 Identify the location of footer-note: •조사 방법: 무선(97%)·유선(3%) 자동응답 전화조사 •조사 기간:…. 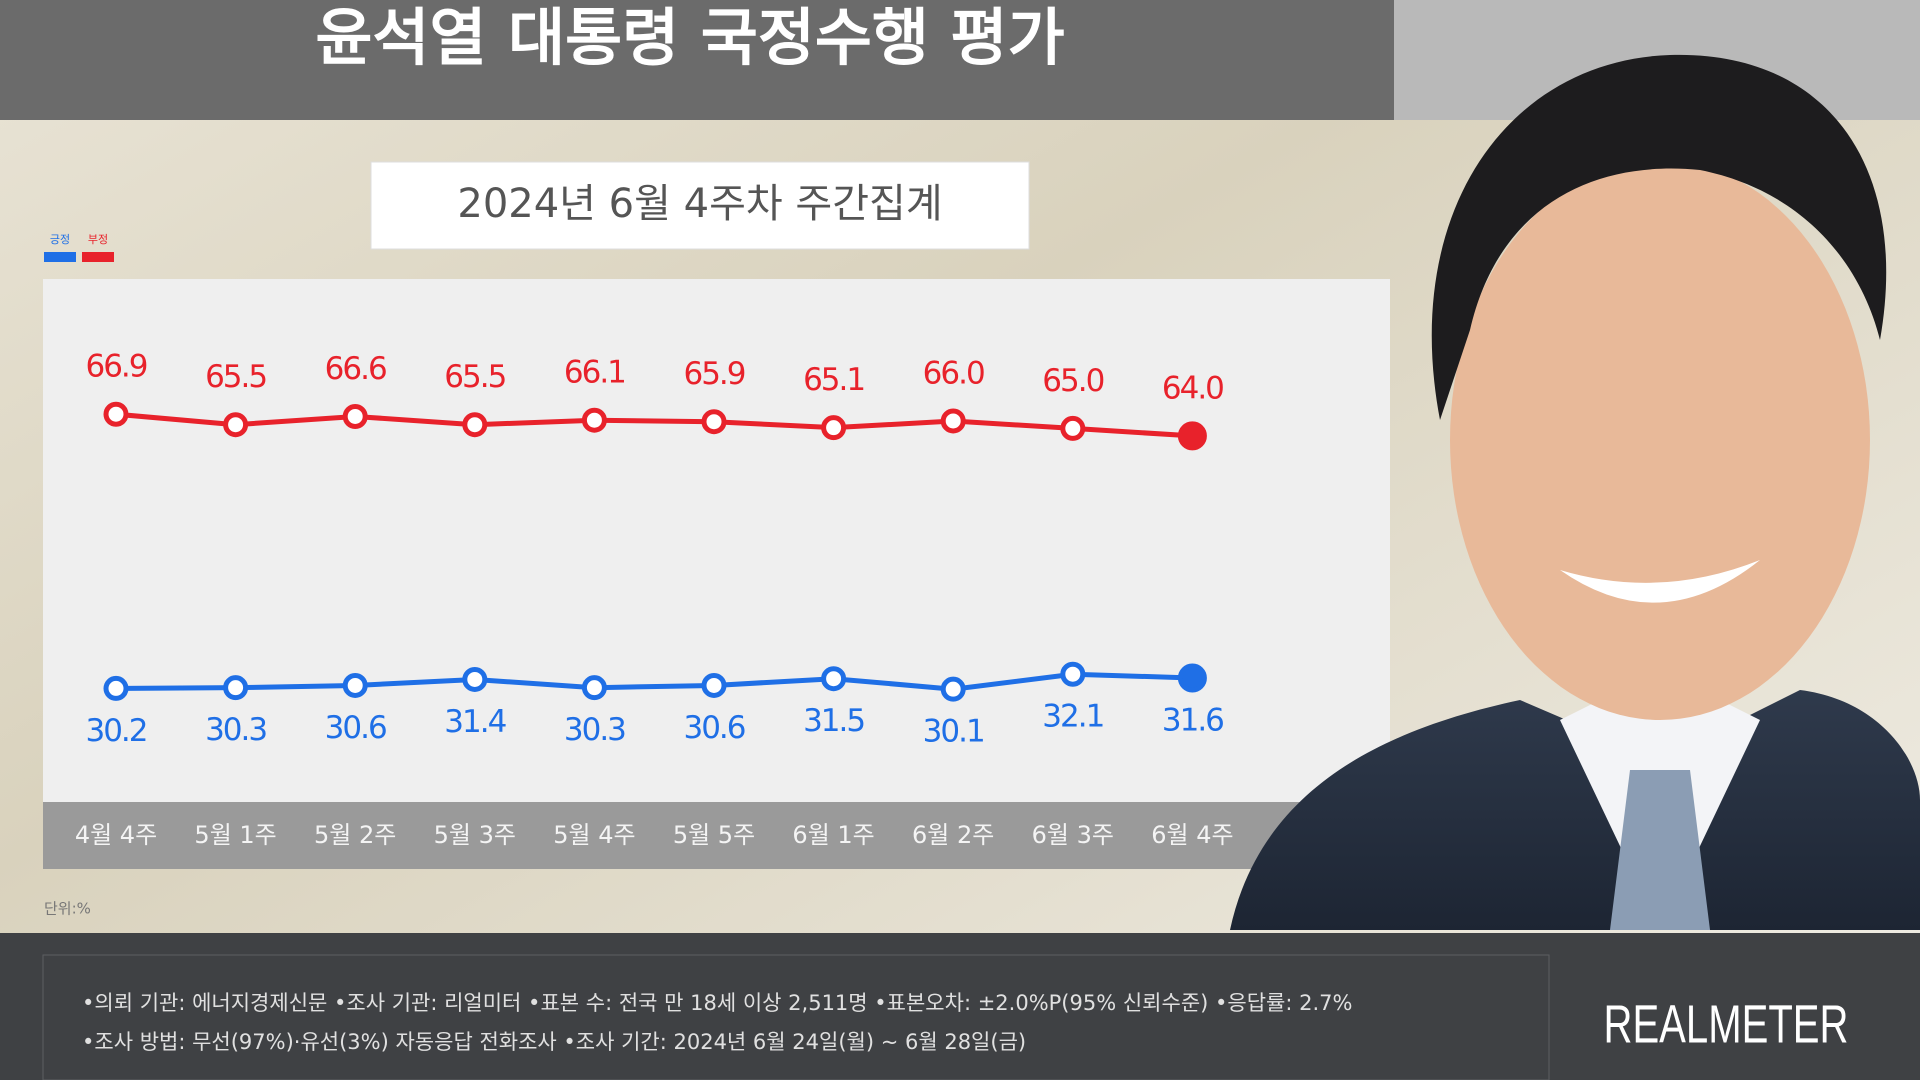
(554, 1042).